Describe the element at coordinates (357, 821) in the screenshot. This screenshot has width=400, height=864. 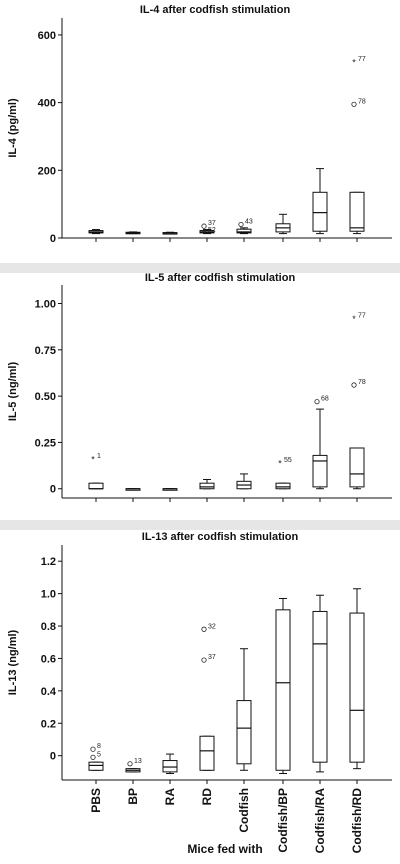
I see `x-tick-label: Codfish/RD` at that location.